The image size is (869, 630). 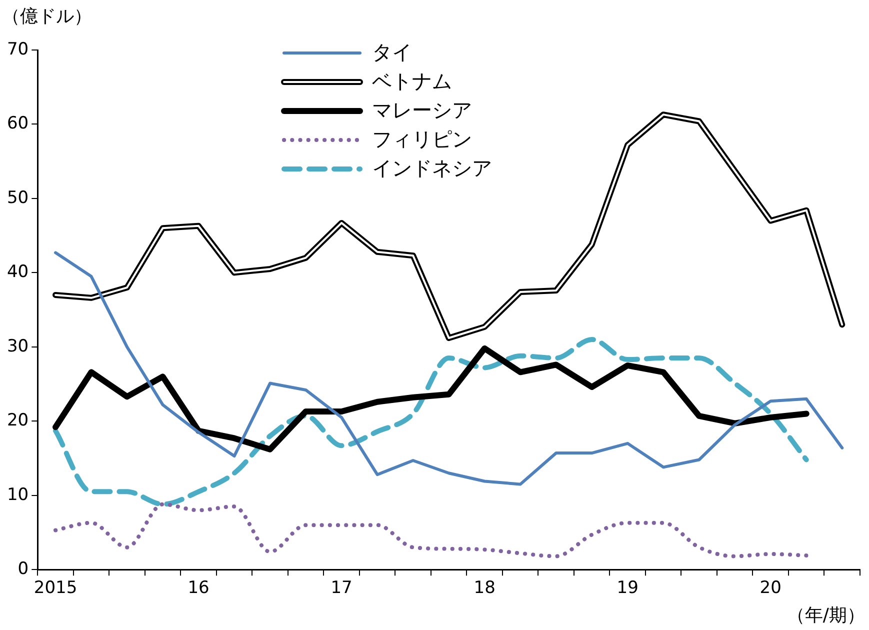 What do you see at coordinates (431, 530) in the screenshot?
I see `line-series` at bounding box center [431, 530].